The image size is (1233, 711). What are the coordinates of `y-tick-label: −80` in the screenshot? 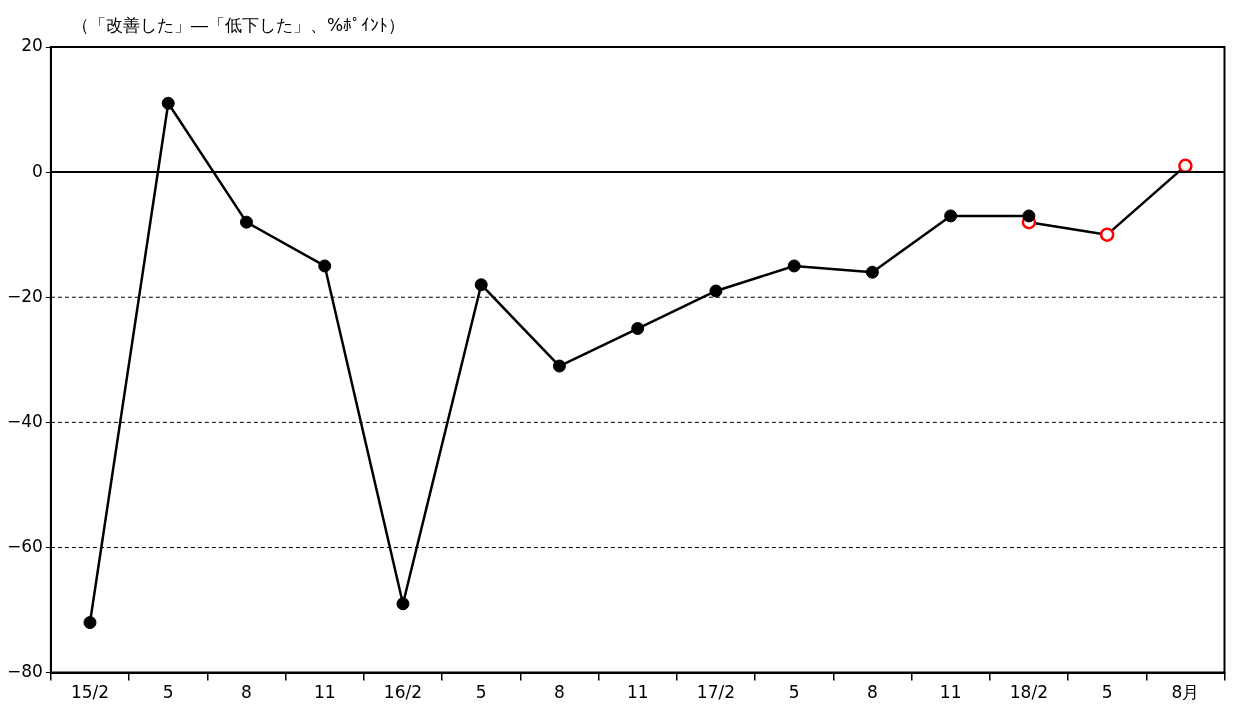 It's located at (24, 671).